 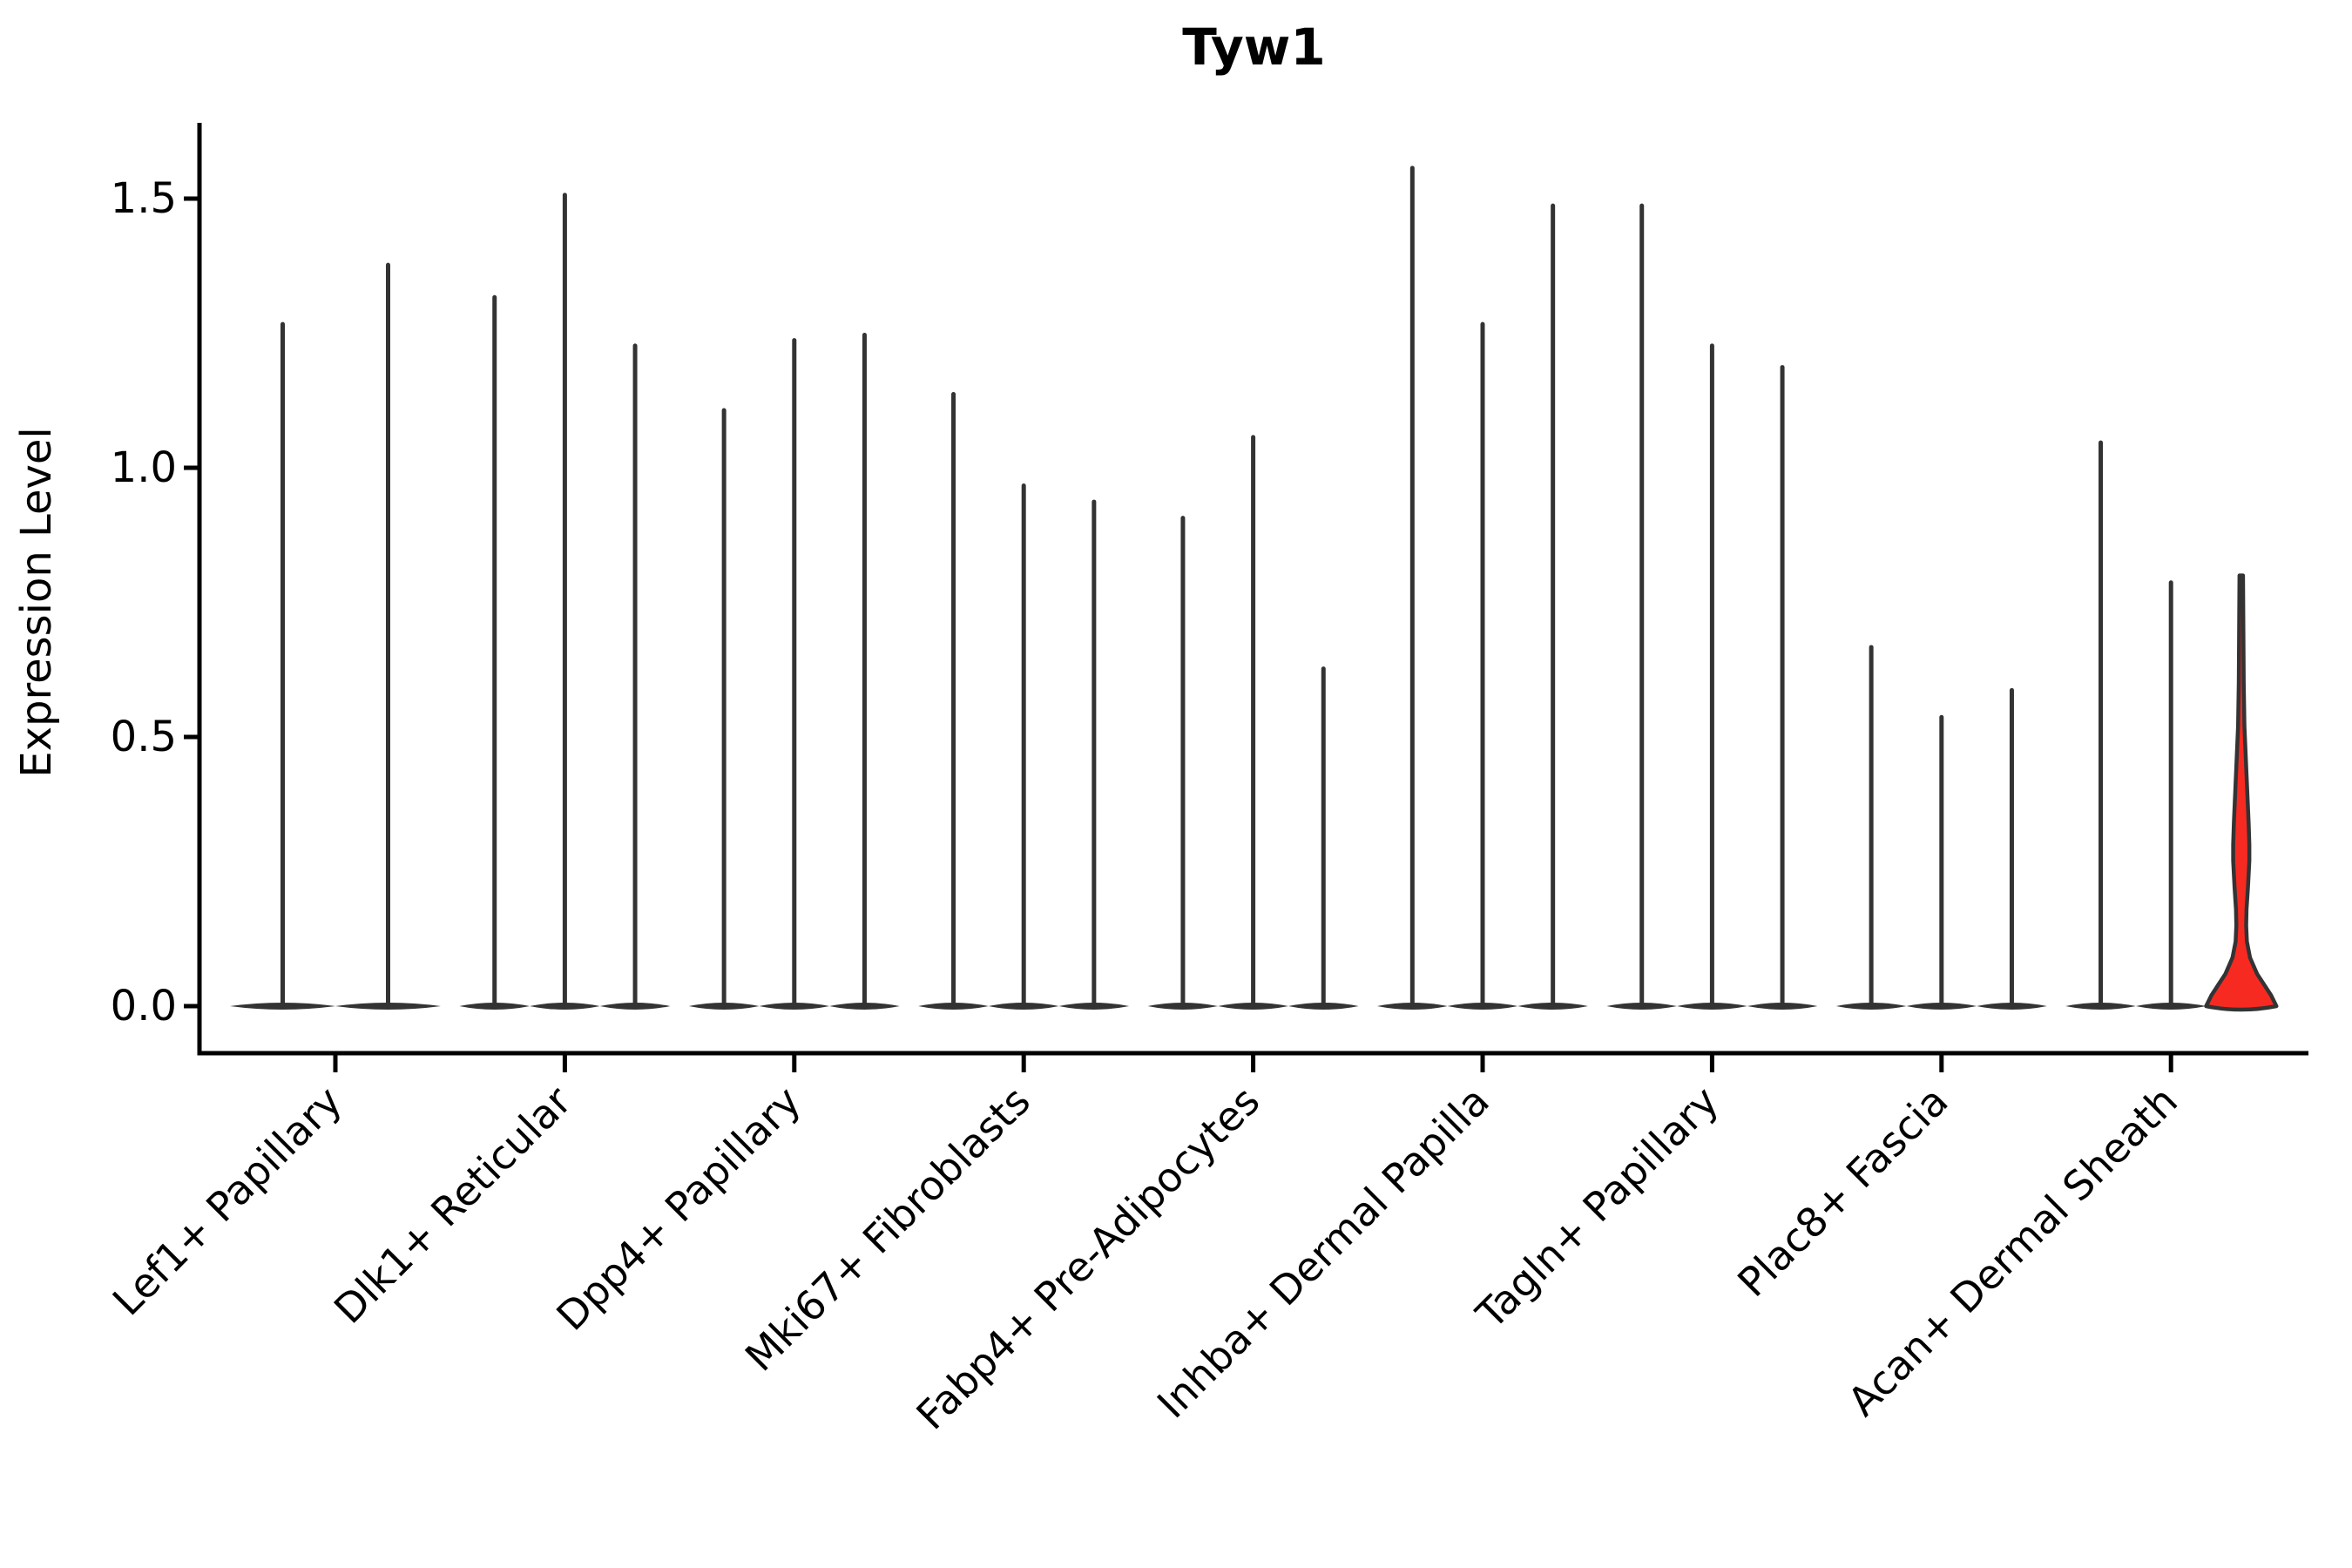 What do you see at coordinates (228, 1201) in the screenshot?
I see `x-tick-label: Lef1+ Papillary` at bounding box center [228, 1201].